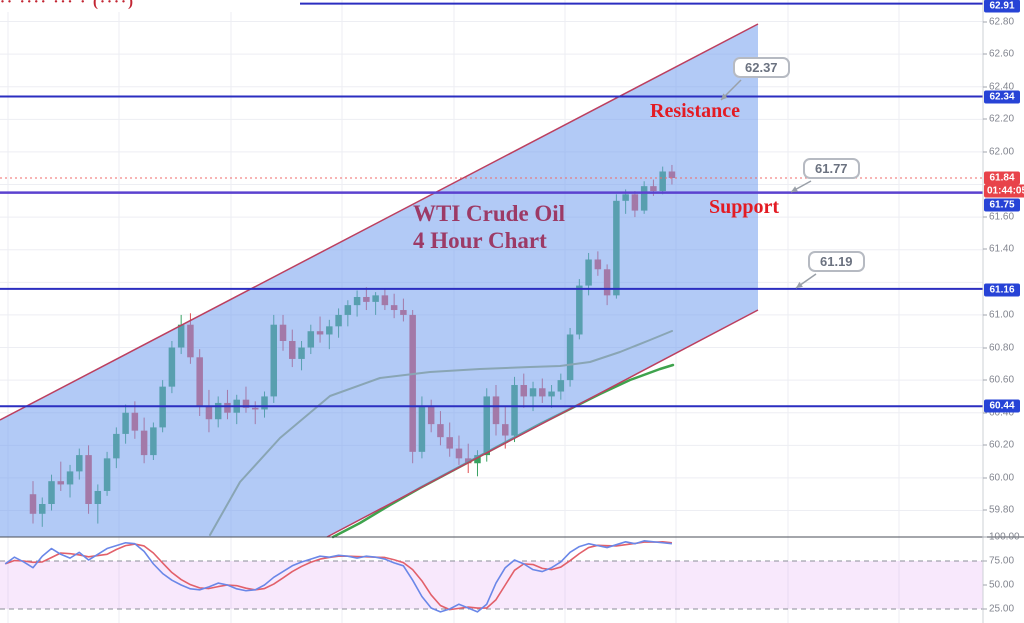 Image resolution: width=1024 pixels, height=623 pixels. Describe the element at coordinates (480, 240) in the screenshot. I see `chart-title-line2: 4 Hour Chart` at that location.